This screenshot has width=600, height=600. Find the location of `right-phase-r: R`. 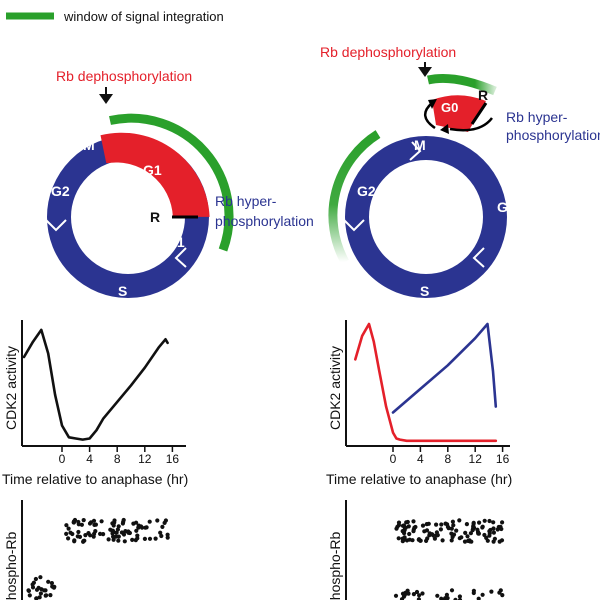

right-phase-r: R is located at coordinates (483, 95).